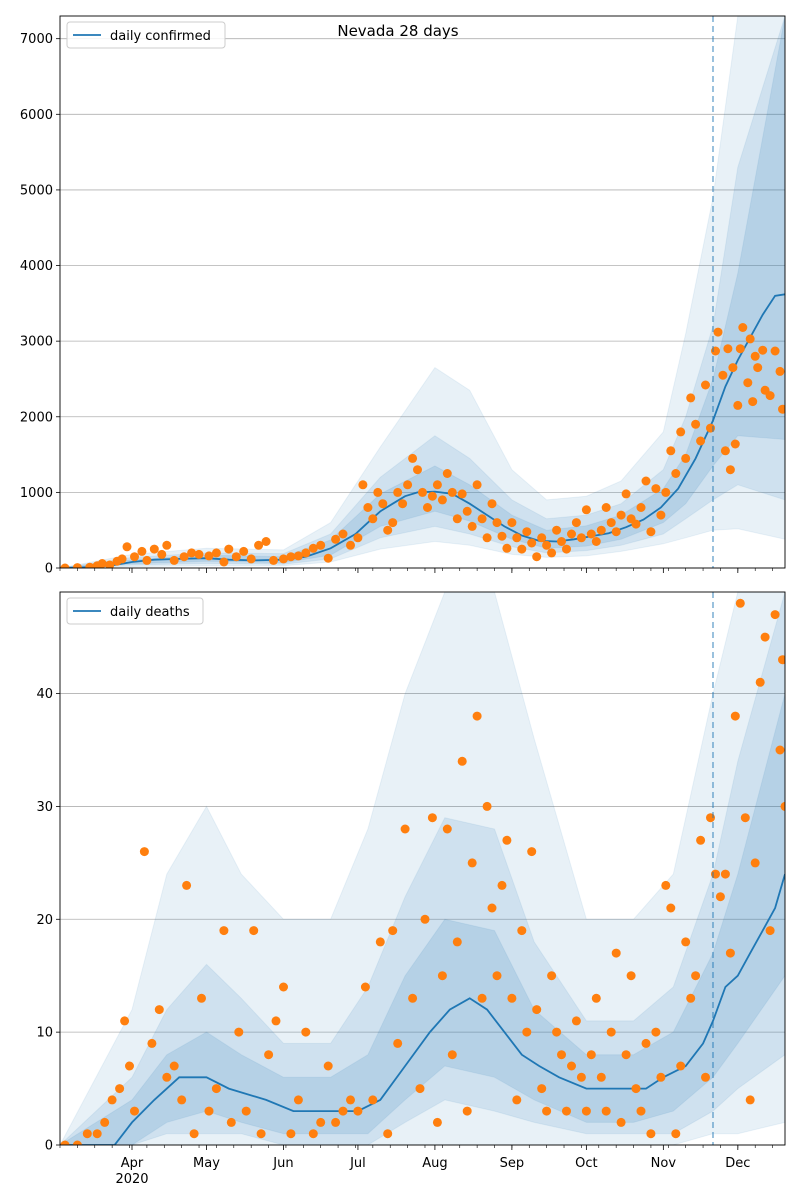 This screenshot has width=800, height=1200. What do you see at coordinates (664, 1163) in the screenshot?
I see `x-tick-label: Nov` at bounding box center [664, 1163].